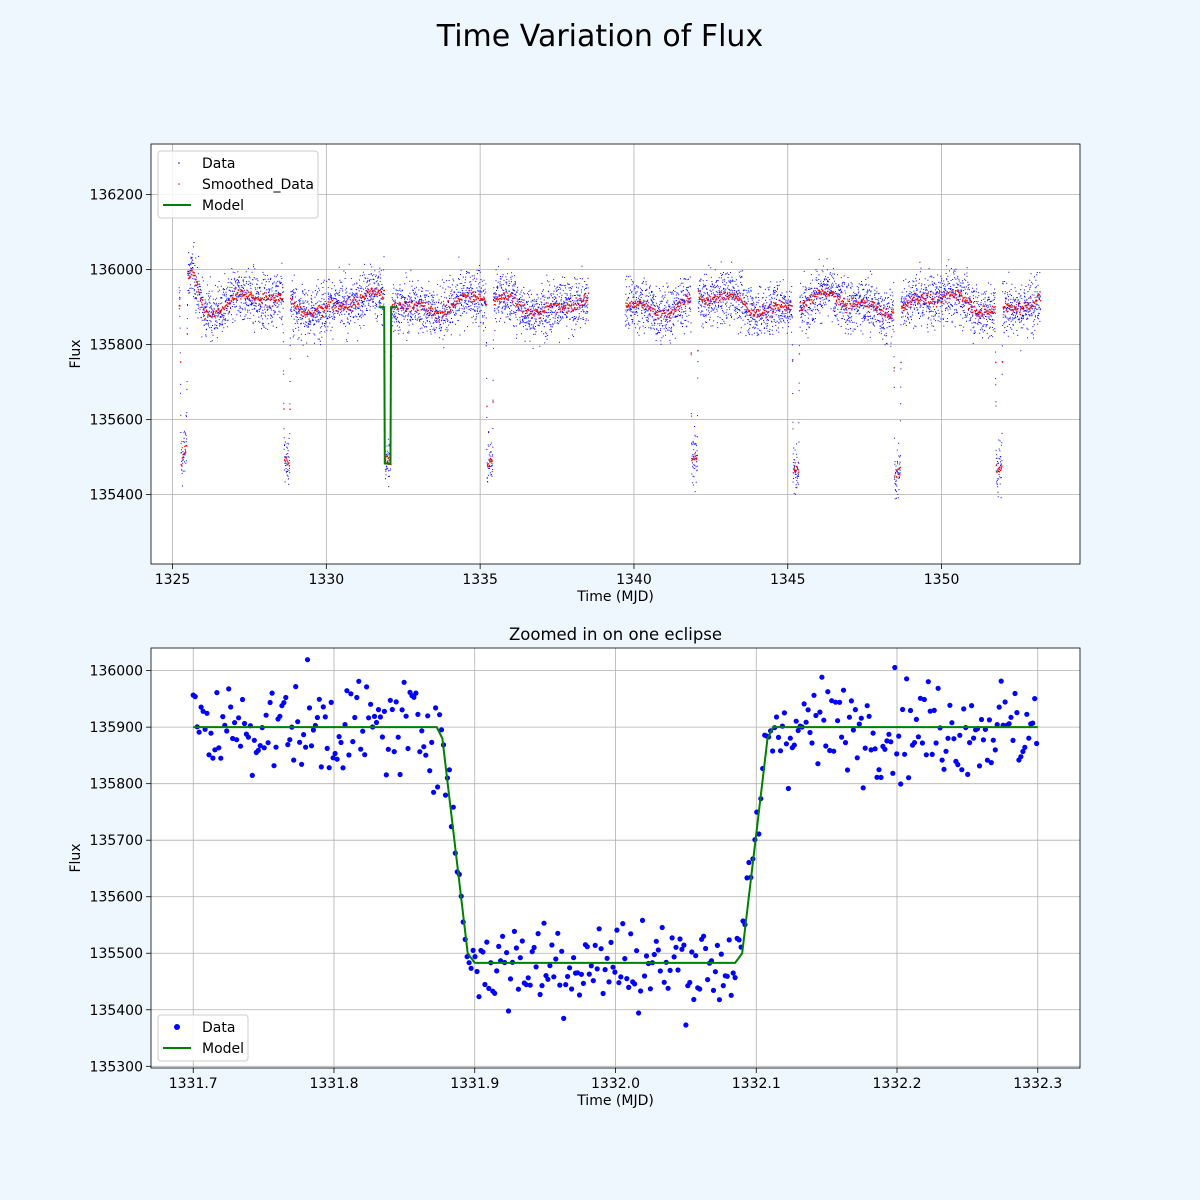 The image size is (1200, 1200). What do you see at coordinates (76, 857) in the screenshot?
I see `y-axis-label: Flux` at bounding box center [76, 857].